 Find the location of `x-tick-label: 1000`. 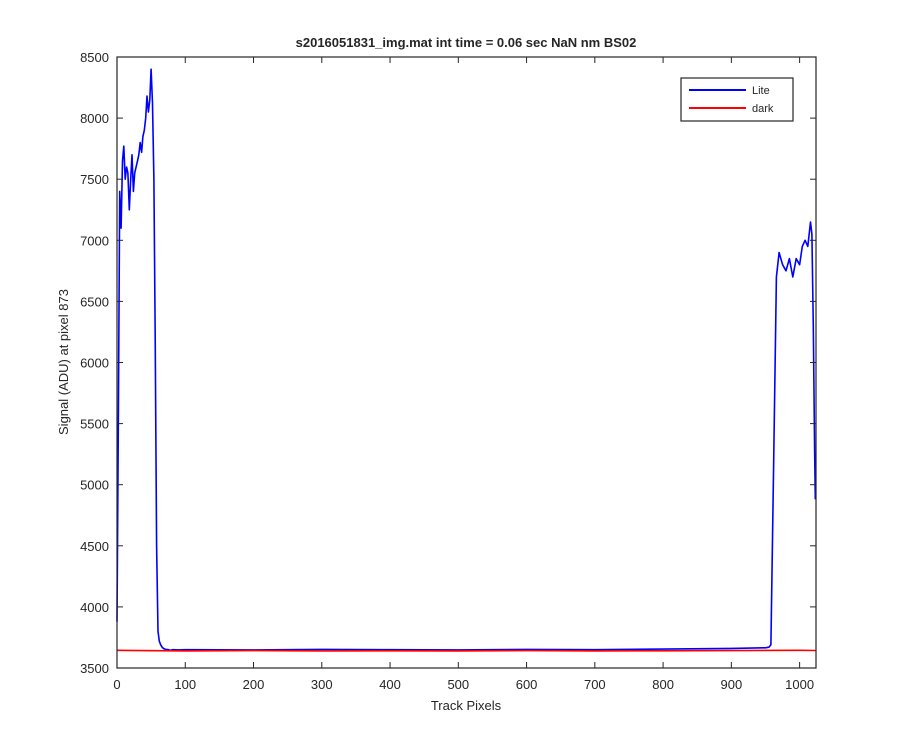

x-tick-label: 1000 is located at coordinates (799, 684).